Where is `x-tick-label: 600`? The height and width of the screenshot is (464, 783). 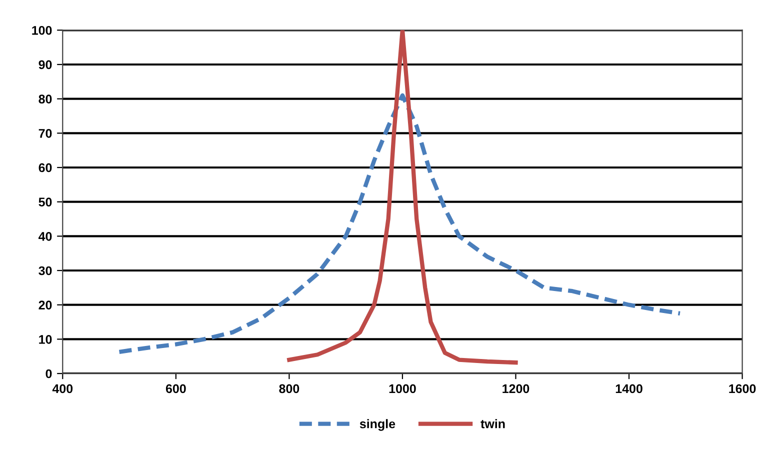
x-tick-label: 600 is located at coordinates (176, 389).